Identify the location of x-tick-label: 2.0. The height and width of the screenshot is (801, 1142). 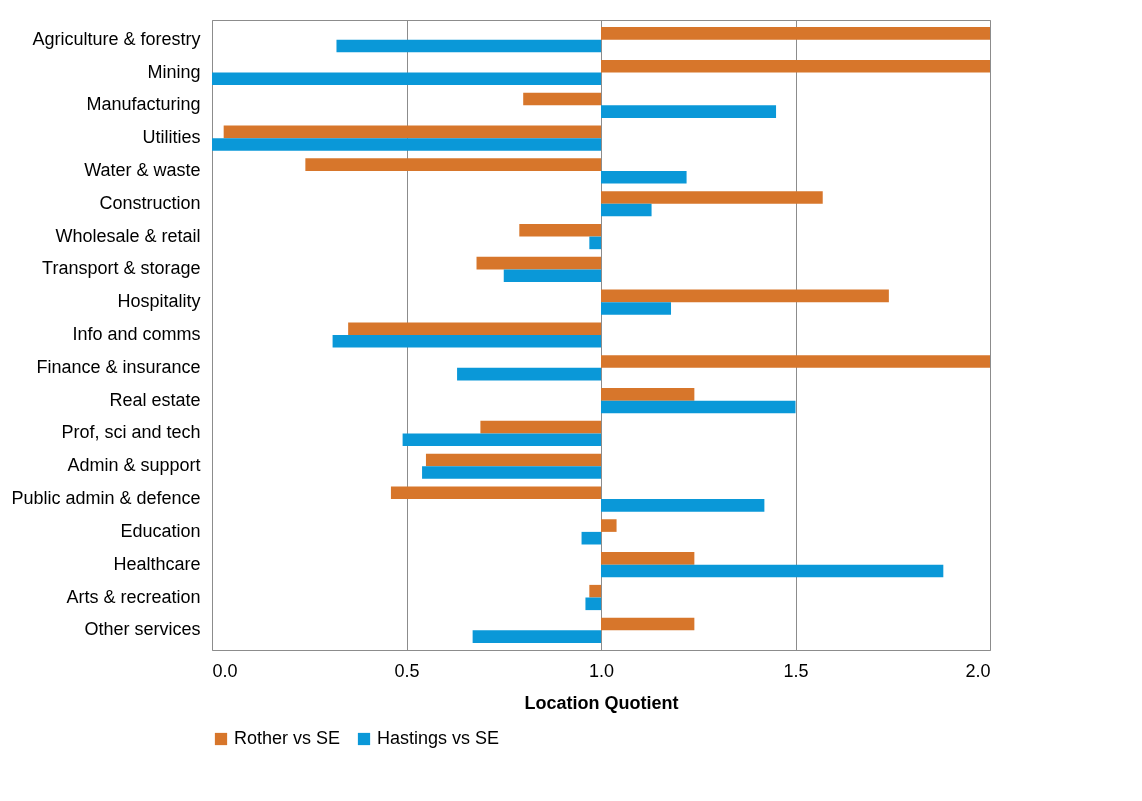
(978, 670).